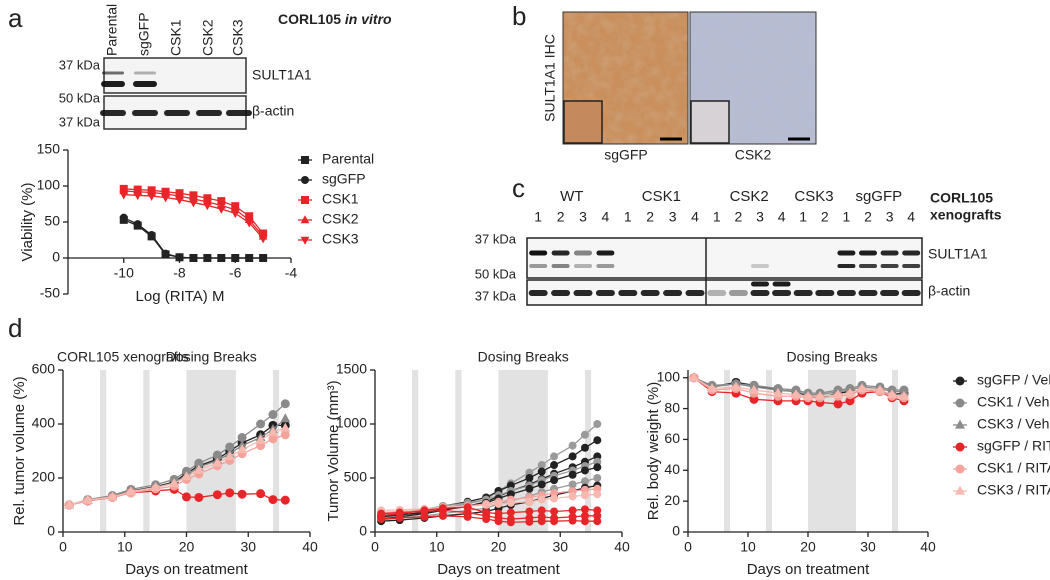  I want to click on lane-label: sgGFP, so click(144, 34).